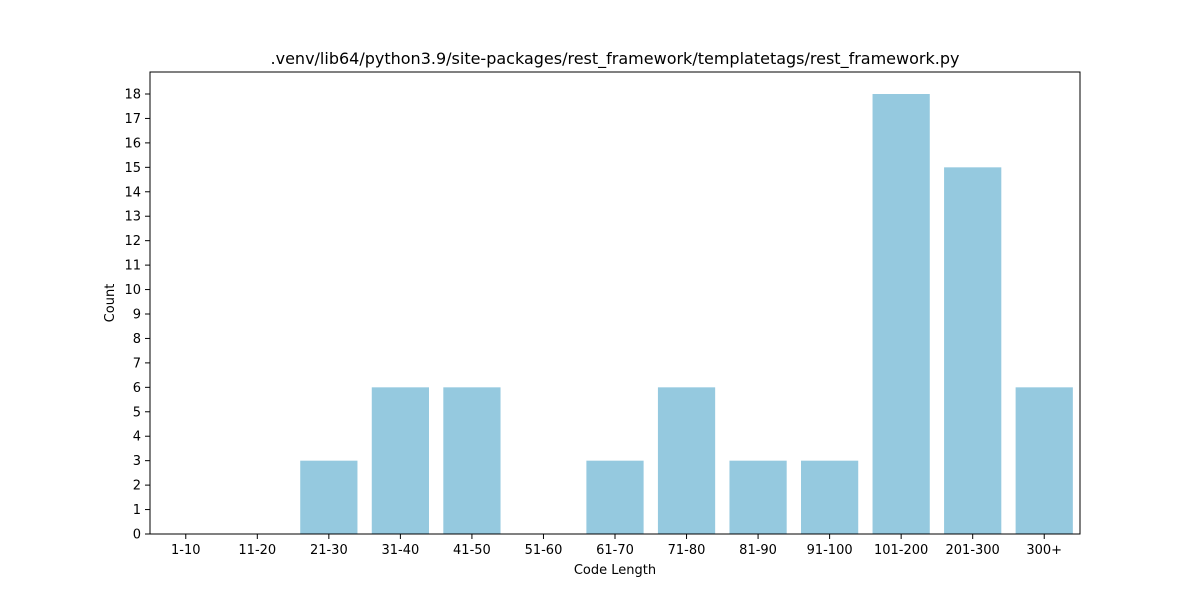 The height and width of the screenshot is (600, 1200). What do you see at coordinates (400, 550) in the screenshot?
I see `x-tick-label: 31-40` at bounding box center [400, 550].